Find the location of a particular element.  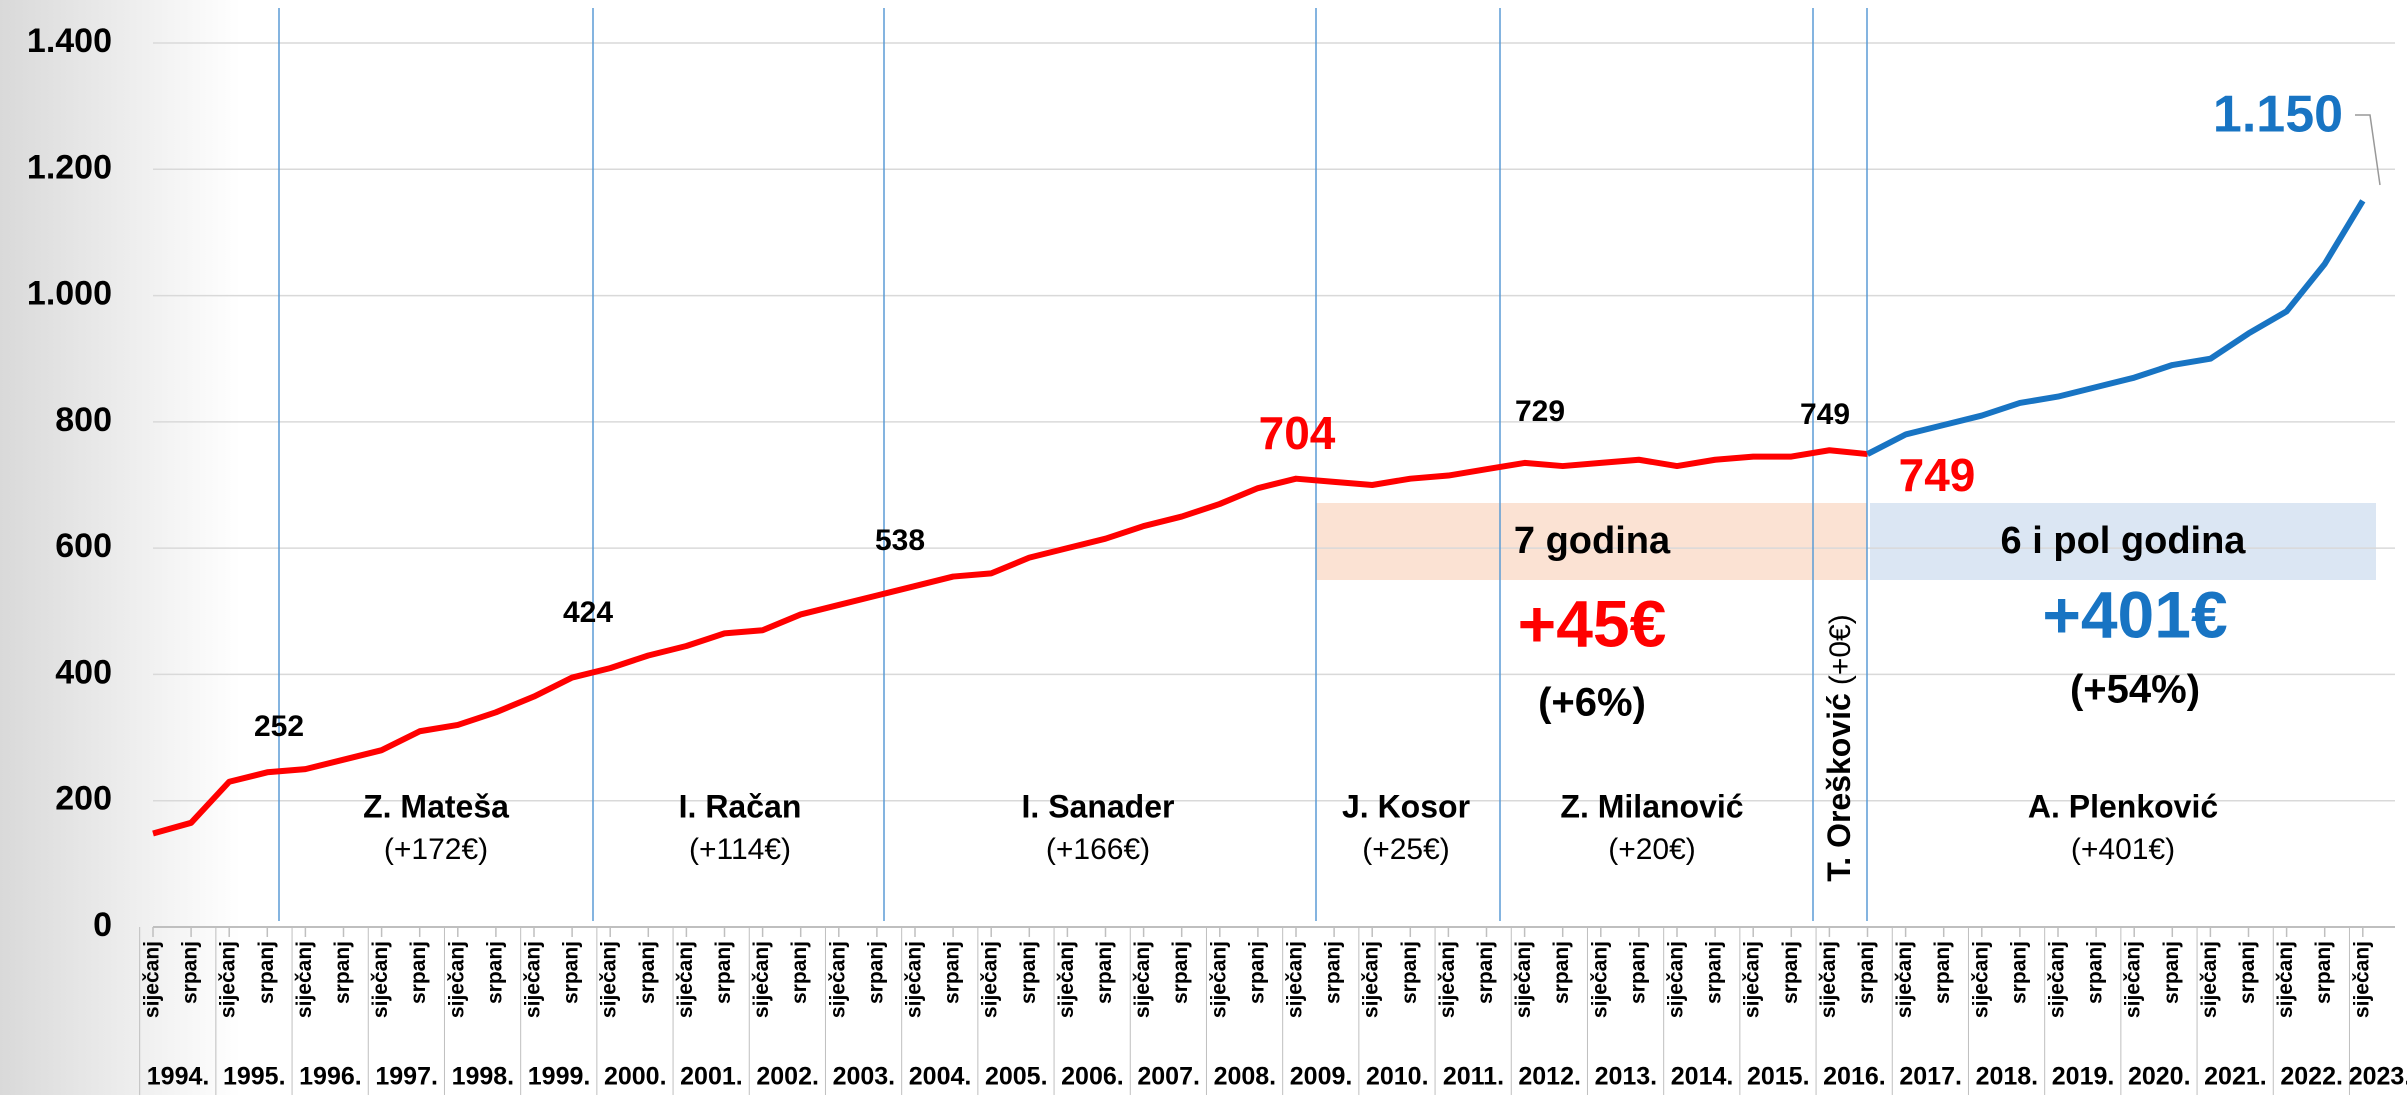

period-percent: (+6%) is located at coordinates (1592, 703).